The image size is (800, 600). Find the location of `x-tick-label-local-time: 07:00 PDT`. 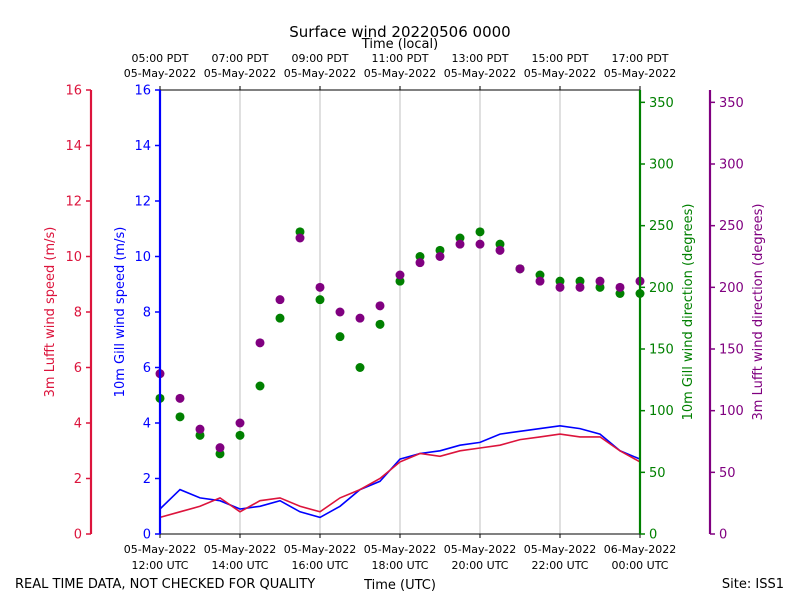

x-tick-label-local-time: 07:00 PDT is located at coordinates (239, 58).